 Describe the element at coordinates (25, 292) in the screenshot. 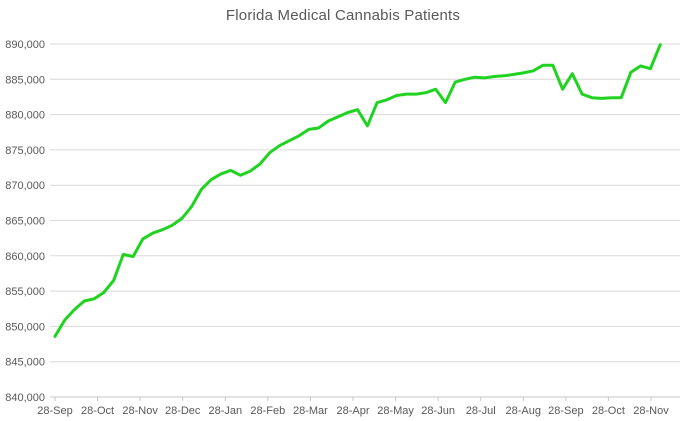

I see `y-axis-tick-label: 855,000` at that location.